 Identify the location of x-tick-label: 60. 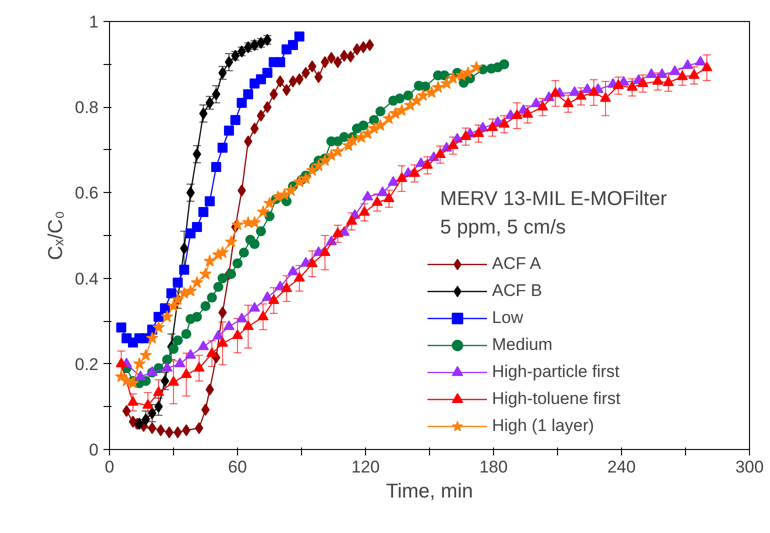
(237, 467).